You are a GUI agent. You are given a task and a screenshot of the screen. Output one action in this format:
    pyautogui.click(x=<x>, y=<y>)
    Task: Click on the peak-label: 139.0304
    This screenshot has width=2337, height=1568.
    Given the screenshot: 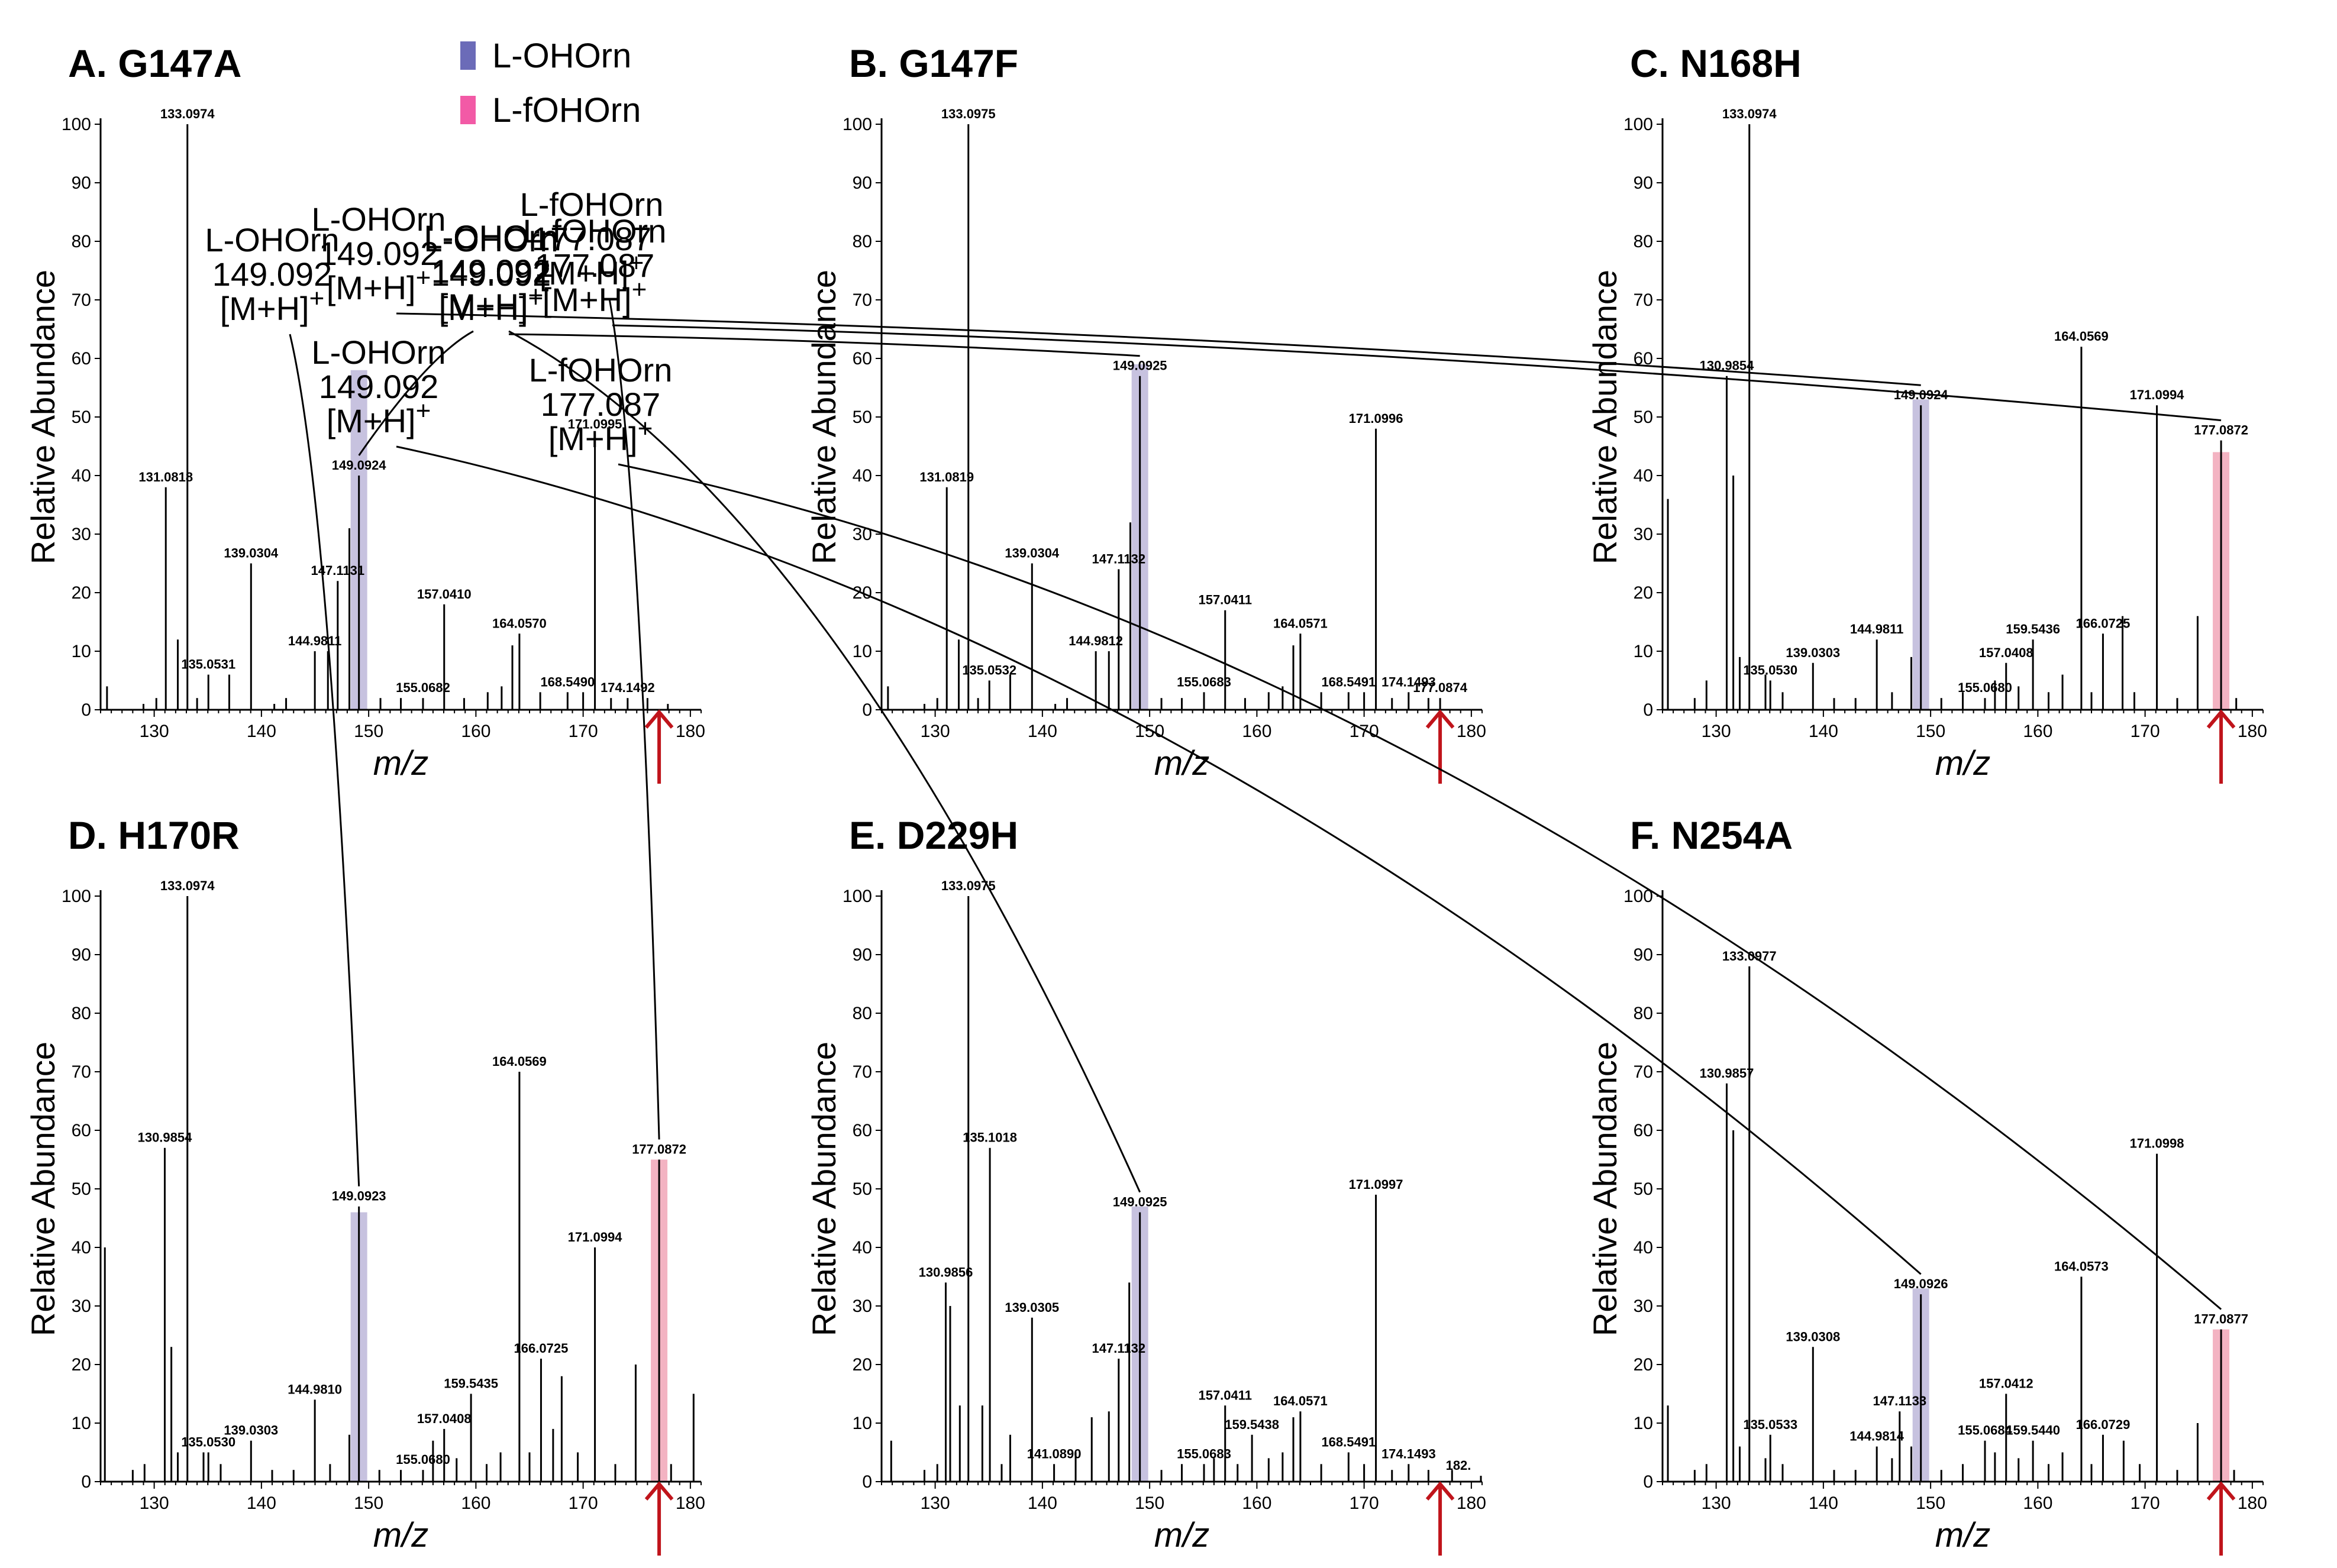 What is the action you would take?
    pyautogui.click(x=251, y=553)
    